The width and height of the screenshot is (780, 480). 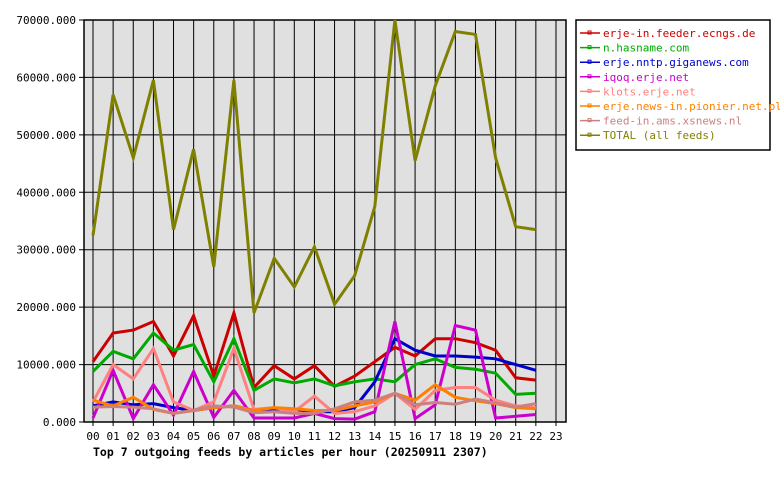 I want to click on legend-item: erje.nntp.giganews.com, so click(x=664, y=62).